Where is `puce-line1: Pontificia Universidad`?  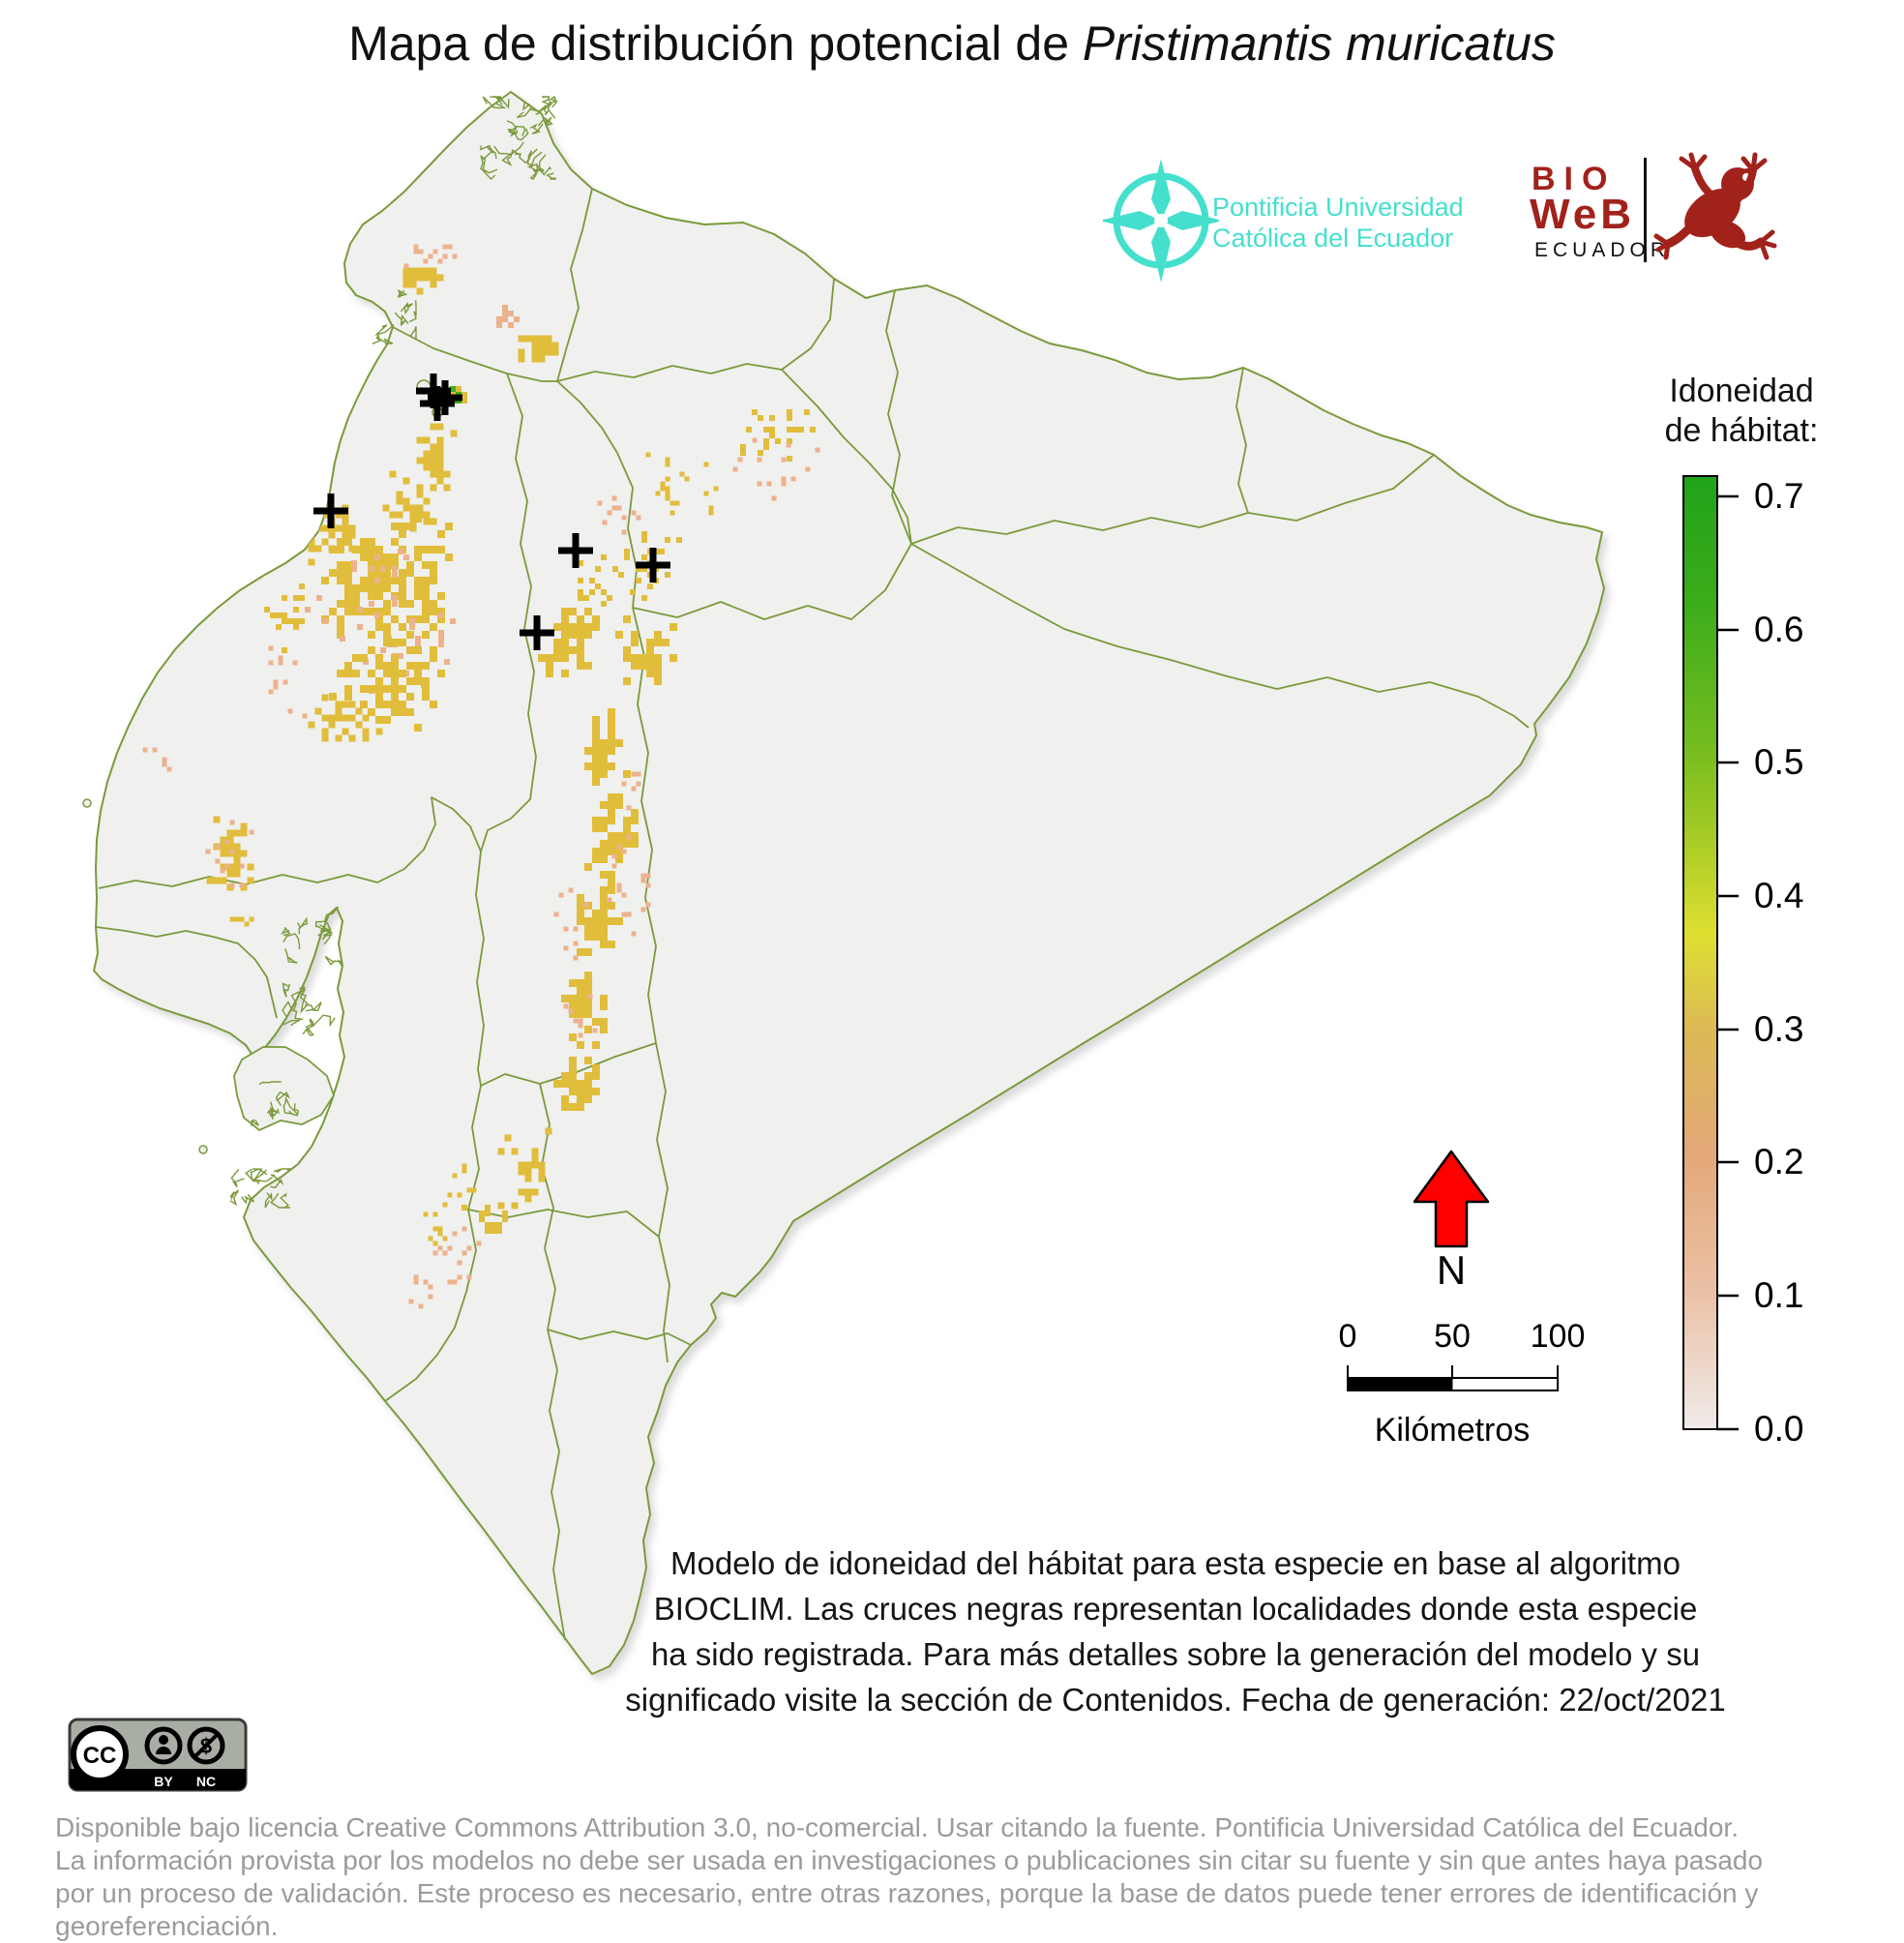 puce-line1: Pontificia Universidad is located at coordinates (1338, 207).